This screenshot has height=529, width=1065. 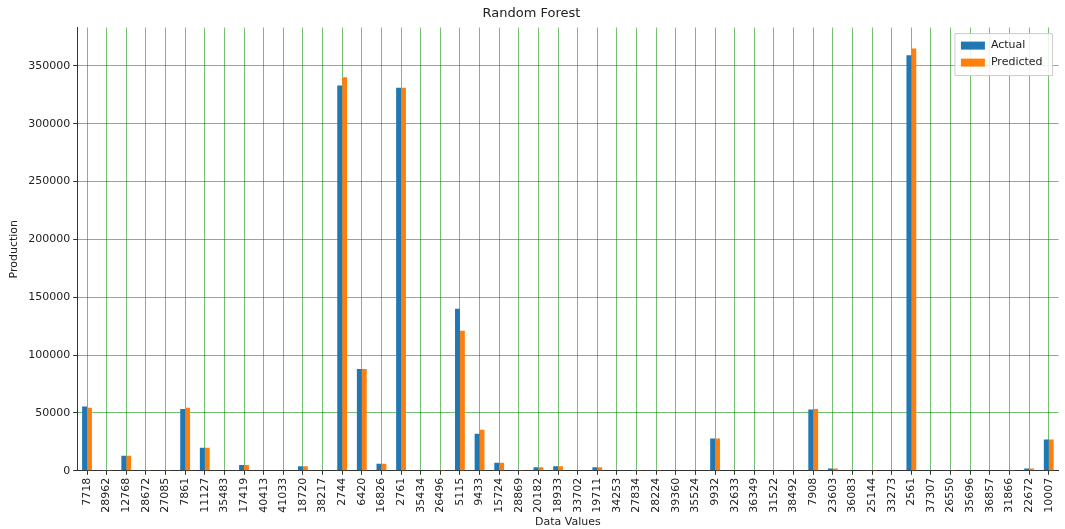 I want to click on x-tick-label: 41033, so click(x=283, y=495).